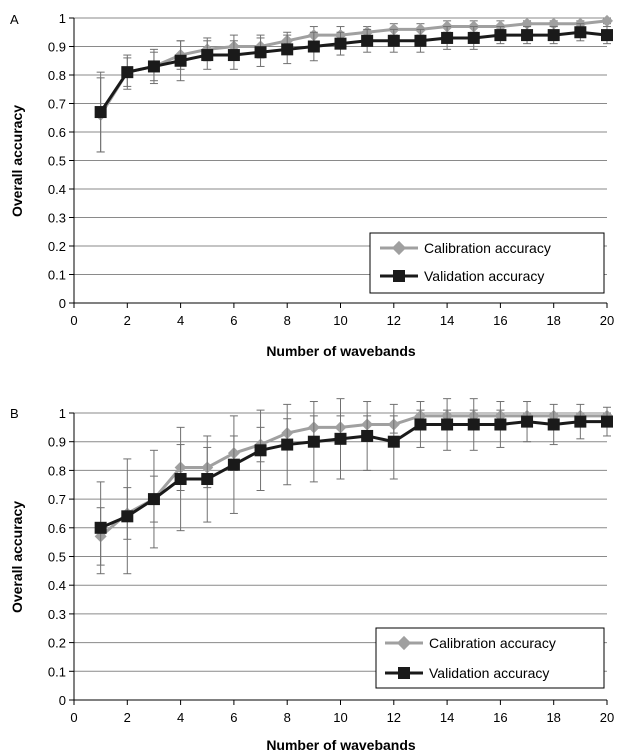  What do you see at coordinates (57, 47) in the screenshot?
I see `y-tick-label: 0.9` at bounding box center [57, 47].